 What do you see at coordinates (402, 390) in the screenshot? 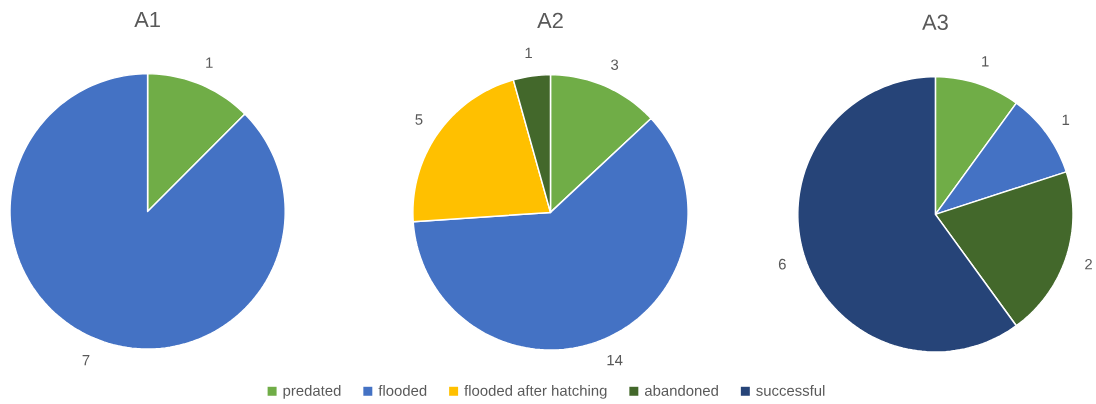
I see `legend-label: flooded` at bounding box center [402, 390].